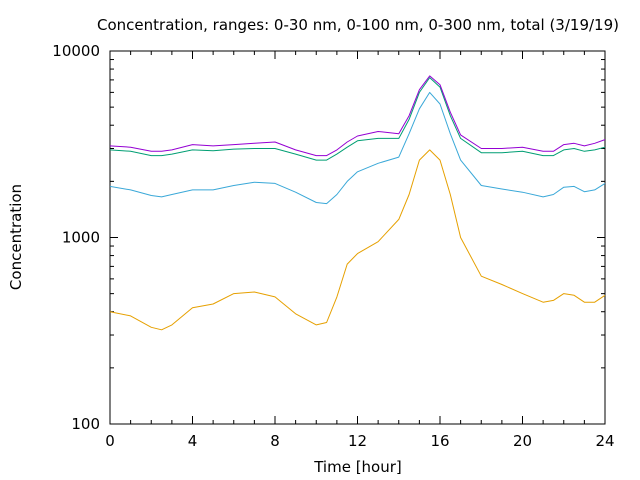 The image size is (640, 480). Describe the element at coordinates (81, 238) in the screenshot. I see `y-tick-label: 1000` at that location.